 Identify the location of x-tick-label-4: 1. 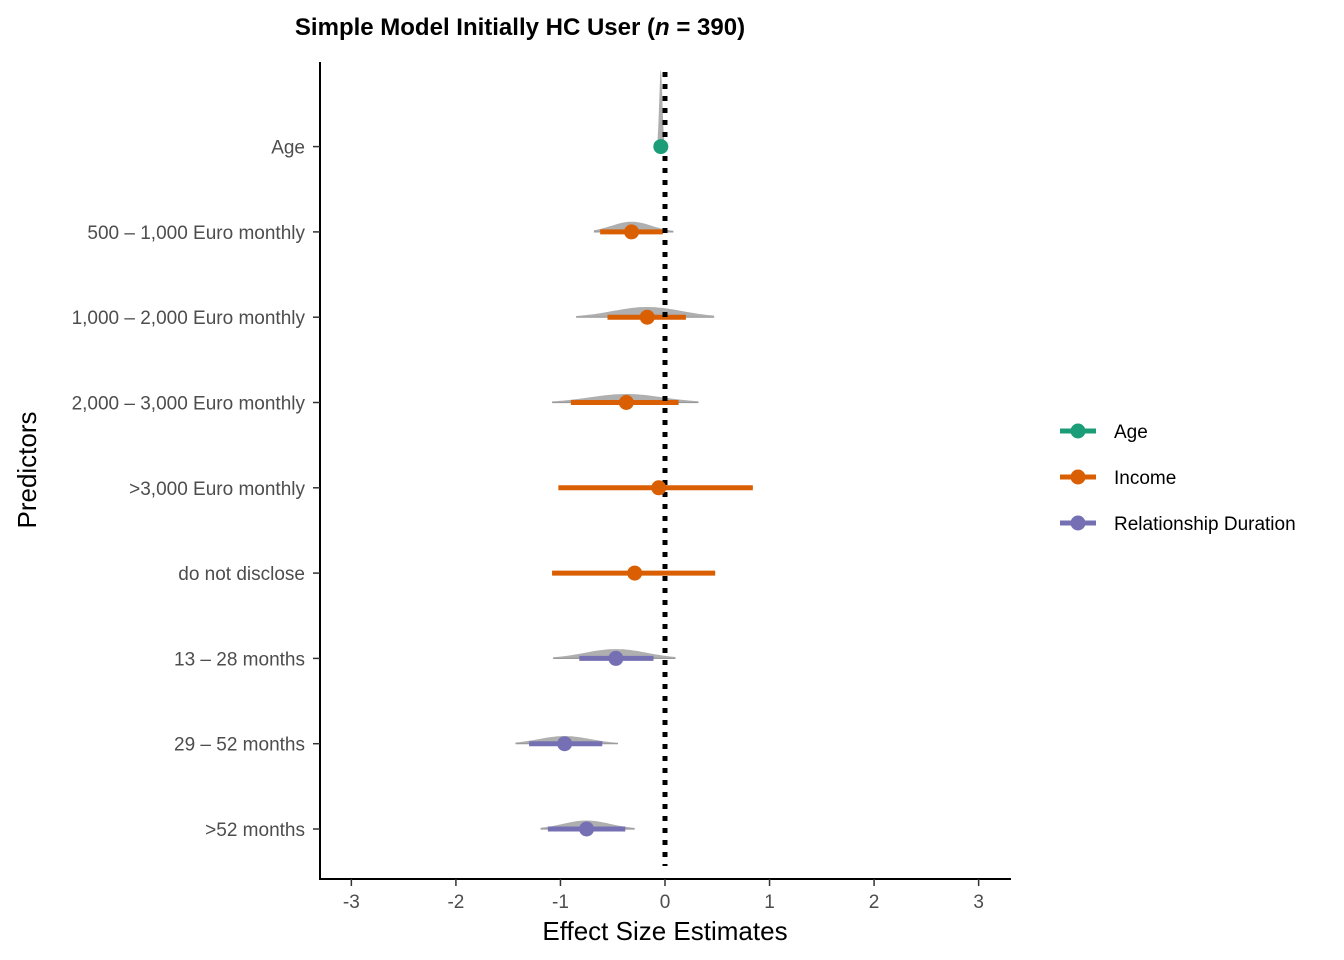
(769, 902).